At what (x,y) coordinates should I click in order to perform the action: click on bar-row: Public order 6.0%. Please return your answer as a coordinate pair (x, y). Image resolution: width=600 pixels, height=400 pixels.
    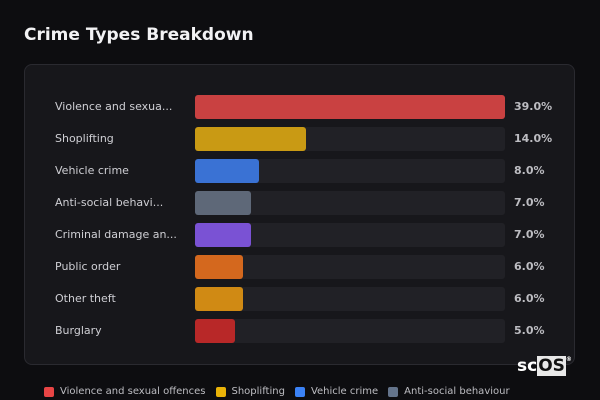
    Looking at the image, I should click on (299, 267).